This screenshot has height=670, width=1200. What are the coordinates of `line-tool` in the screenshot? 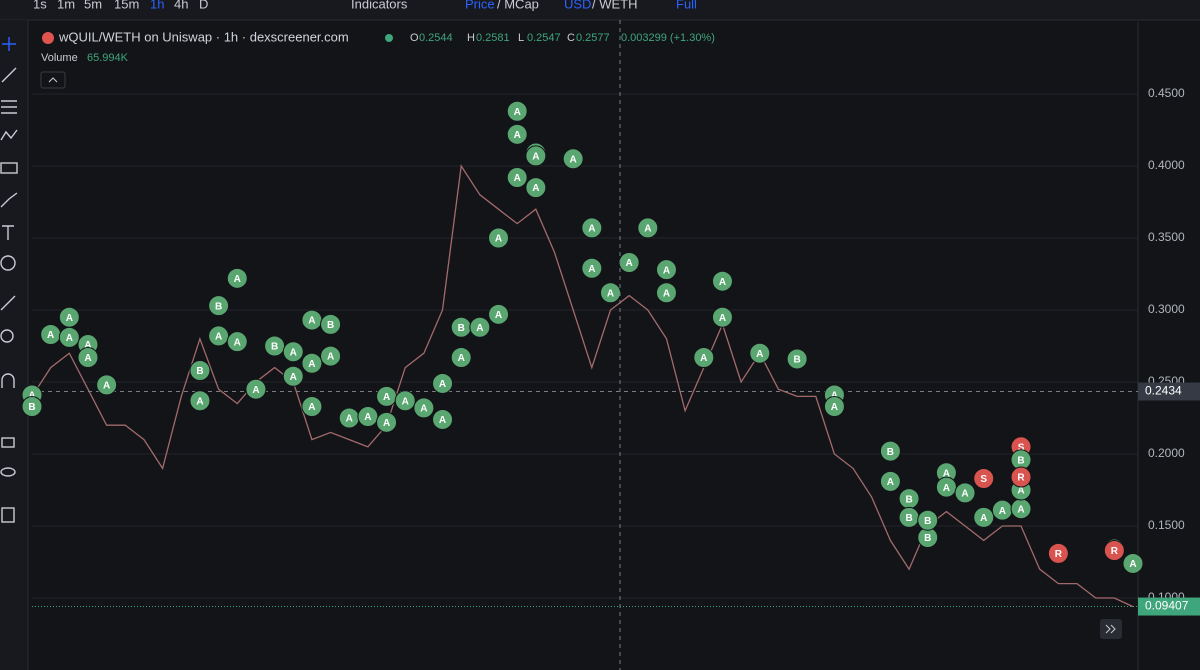 It's located at (9, 75).